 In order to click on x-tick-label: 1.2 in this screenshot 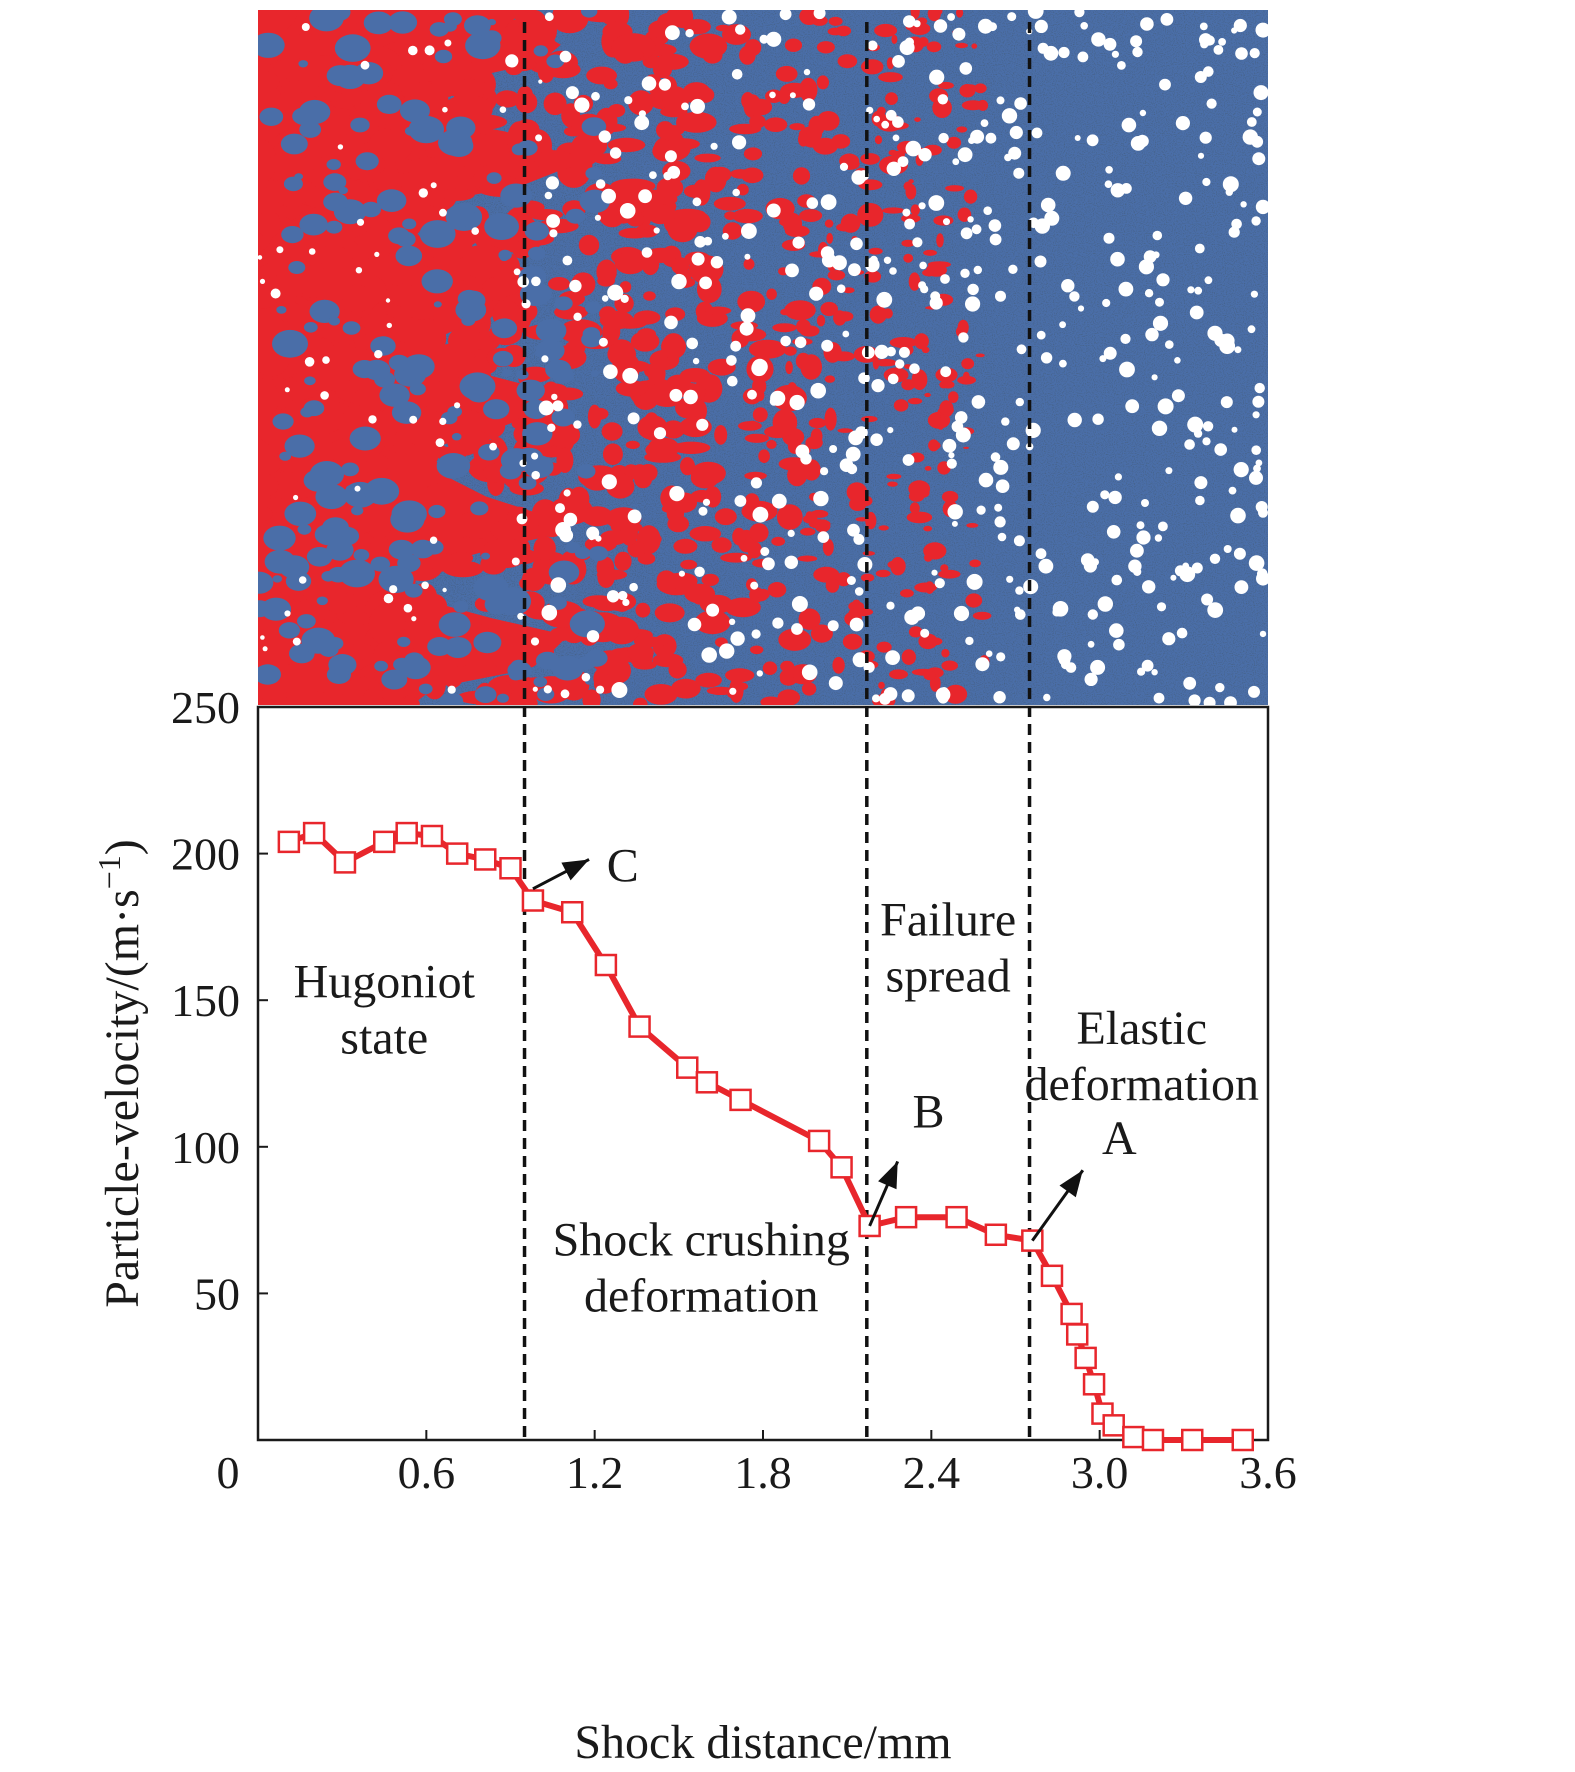, I will do `click(595, 1472)`.